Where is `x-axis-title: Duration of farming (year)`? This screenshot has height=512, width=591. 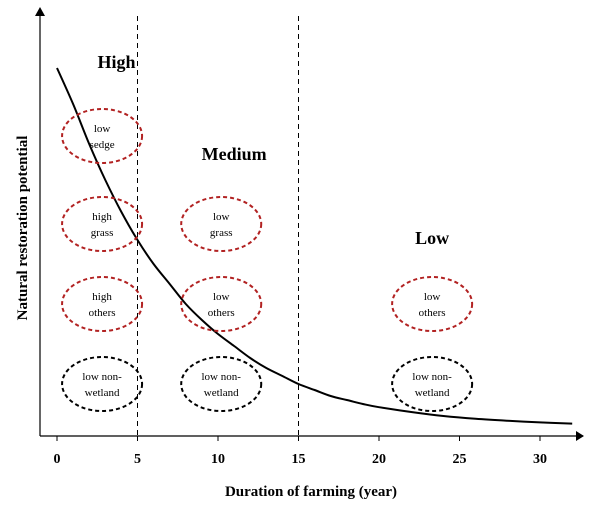
x-axis-title: Duration of farming (year) is located at coordinates (311, 492).